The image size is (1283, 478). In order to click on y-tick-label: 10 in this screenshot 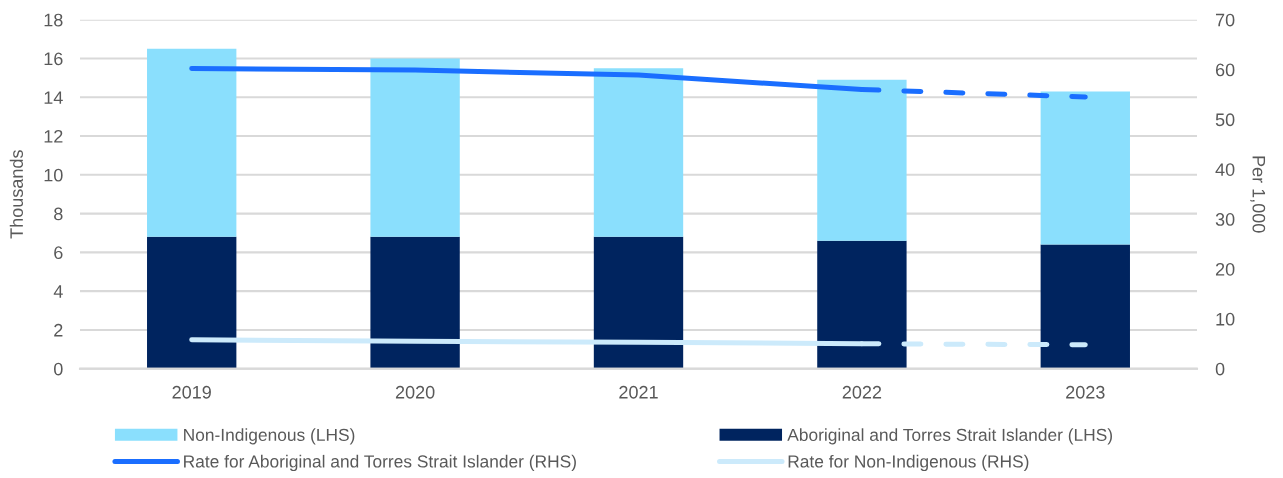, I will do `click(53, 175)`.